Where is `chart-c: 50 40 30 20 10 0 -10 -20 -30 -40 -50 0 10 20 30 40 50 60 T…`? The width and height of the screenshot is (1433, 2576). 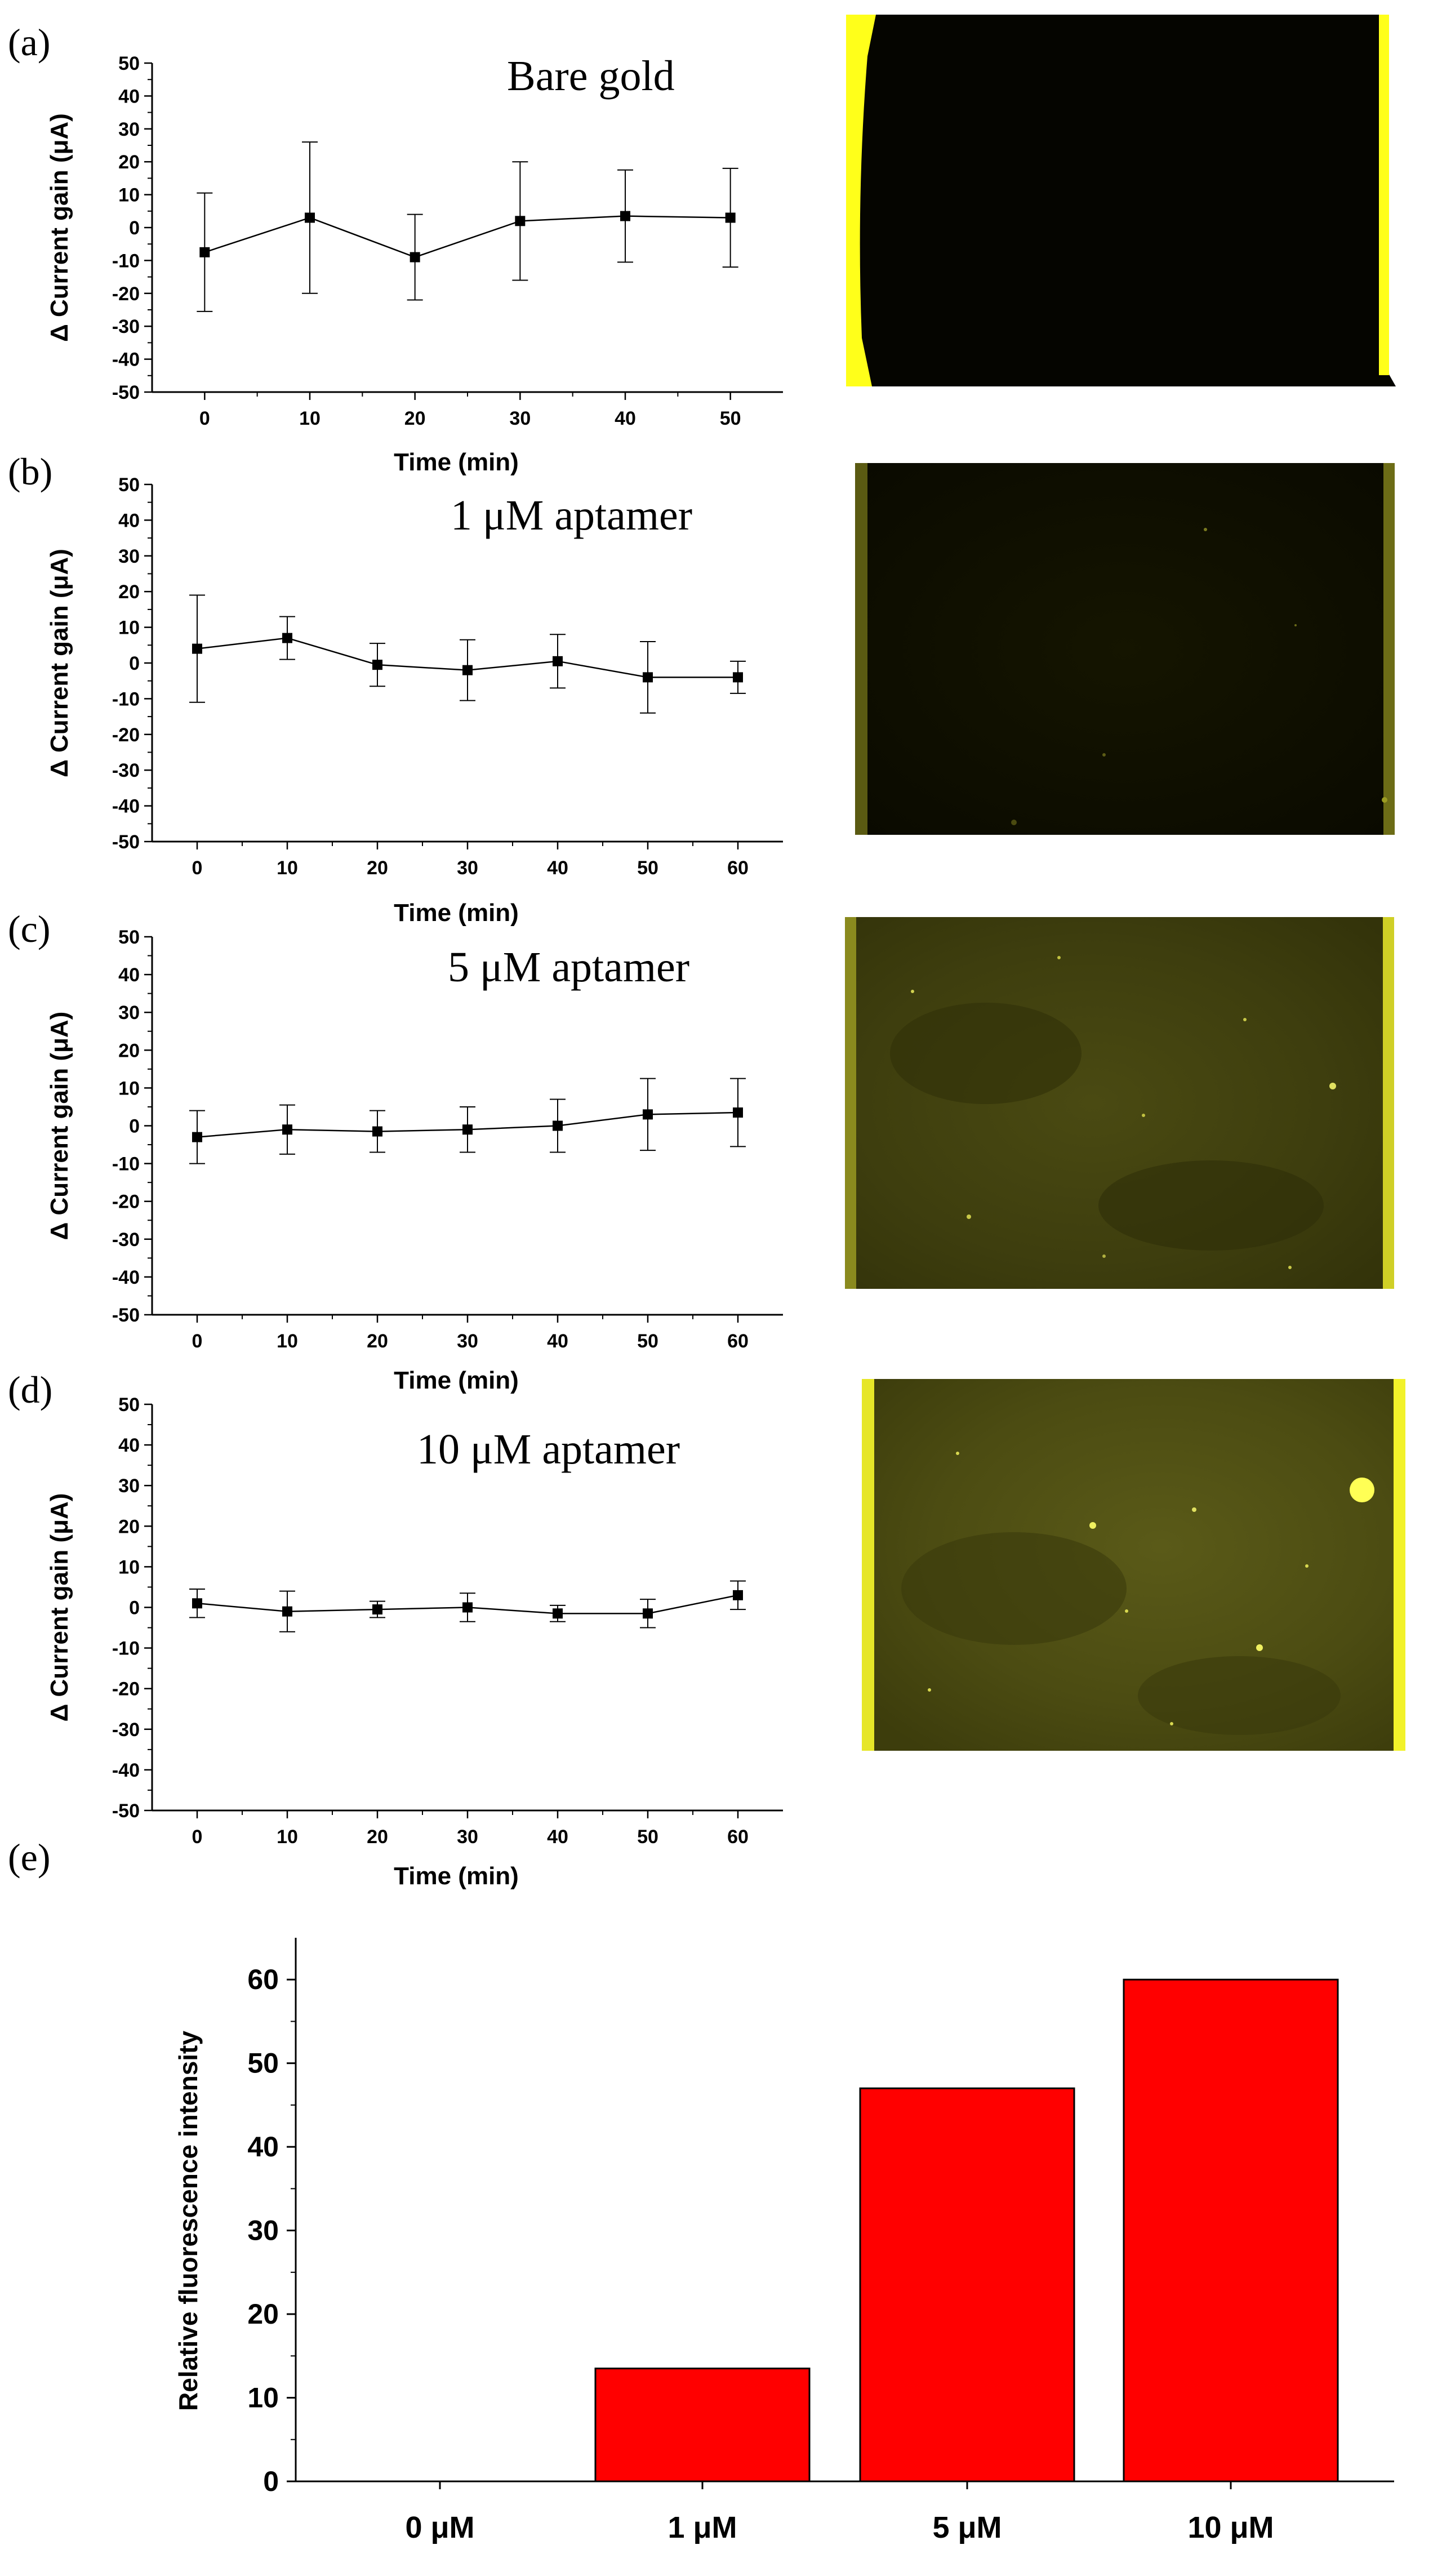 chart-c: 50 40 30 20 10 0 -10 -20 -30 -40 -50 0 10 20 30 40 50 60 T… is located at coordinates (414, 1160).